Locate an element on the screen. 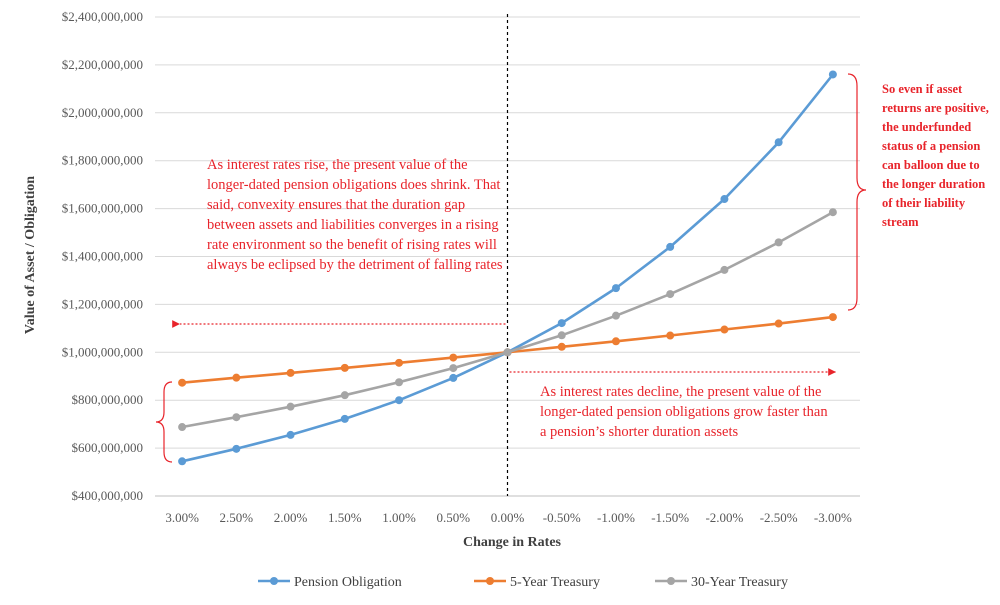 This screenshot has width=1000, height=605. x-tick-label: 2.00% is located at coordinates (291, 517).